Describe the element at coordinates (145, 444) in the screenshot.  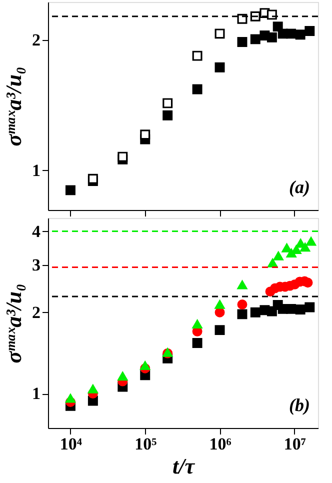
I see `x-tick-label: 10⁵` at that location.